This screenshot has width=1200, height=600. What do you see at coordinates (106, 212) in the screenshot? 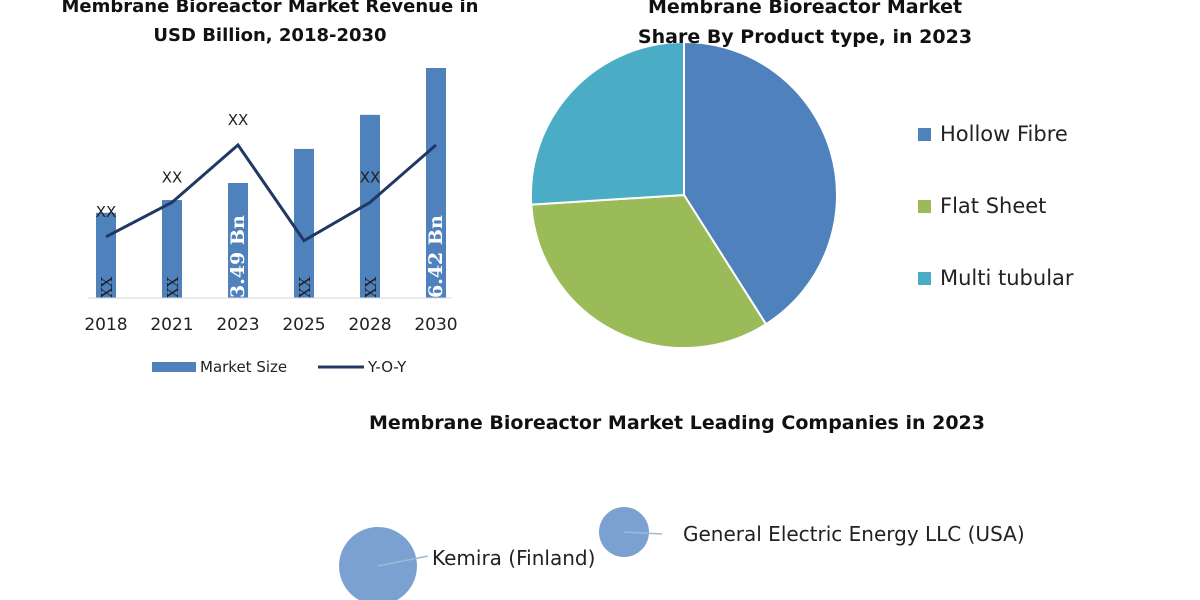
I see `yoy-data-label-2018: XX` at bounding box center [106, 212].